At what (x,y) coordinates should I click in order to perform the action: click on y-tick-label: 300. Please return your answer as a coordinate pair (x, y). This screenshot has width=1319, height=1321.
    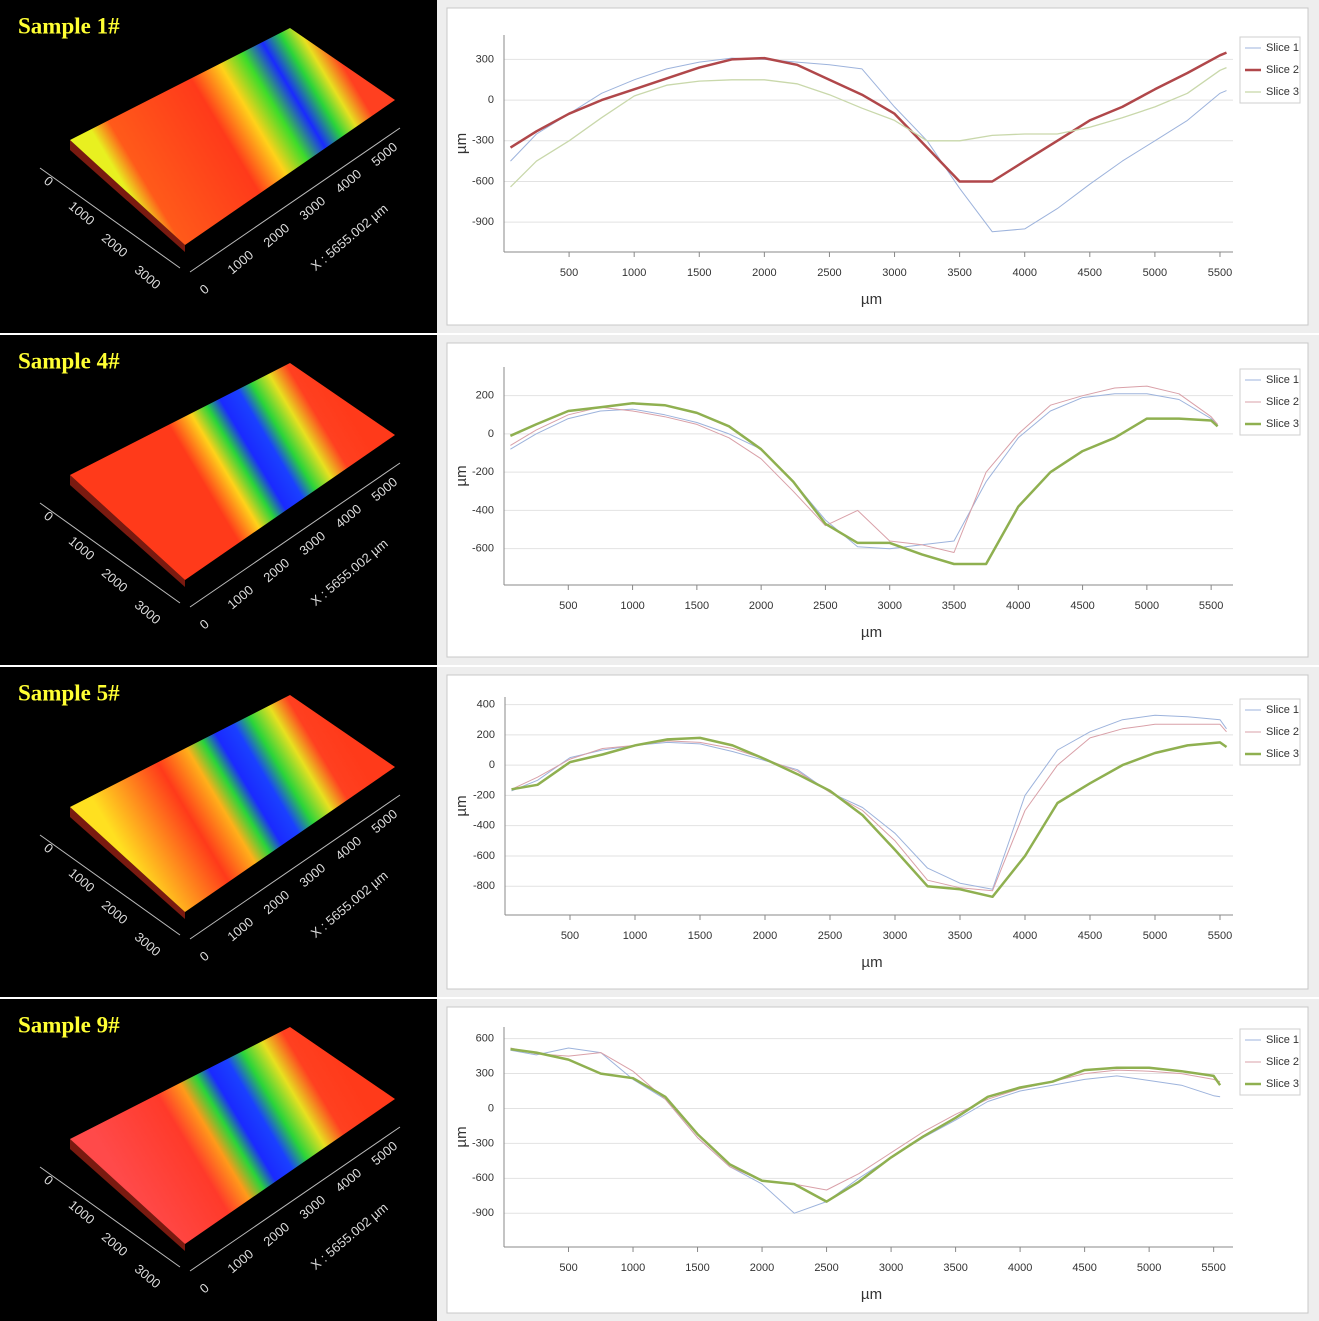
    Looking at the image, I should click on (485, 1073).